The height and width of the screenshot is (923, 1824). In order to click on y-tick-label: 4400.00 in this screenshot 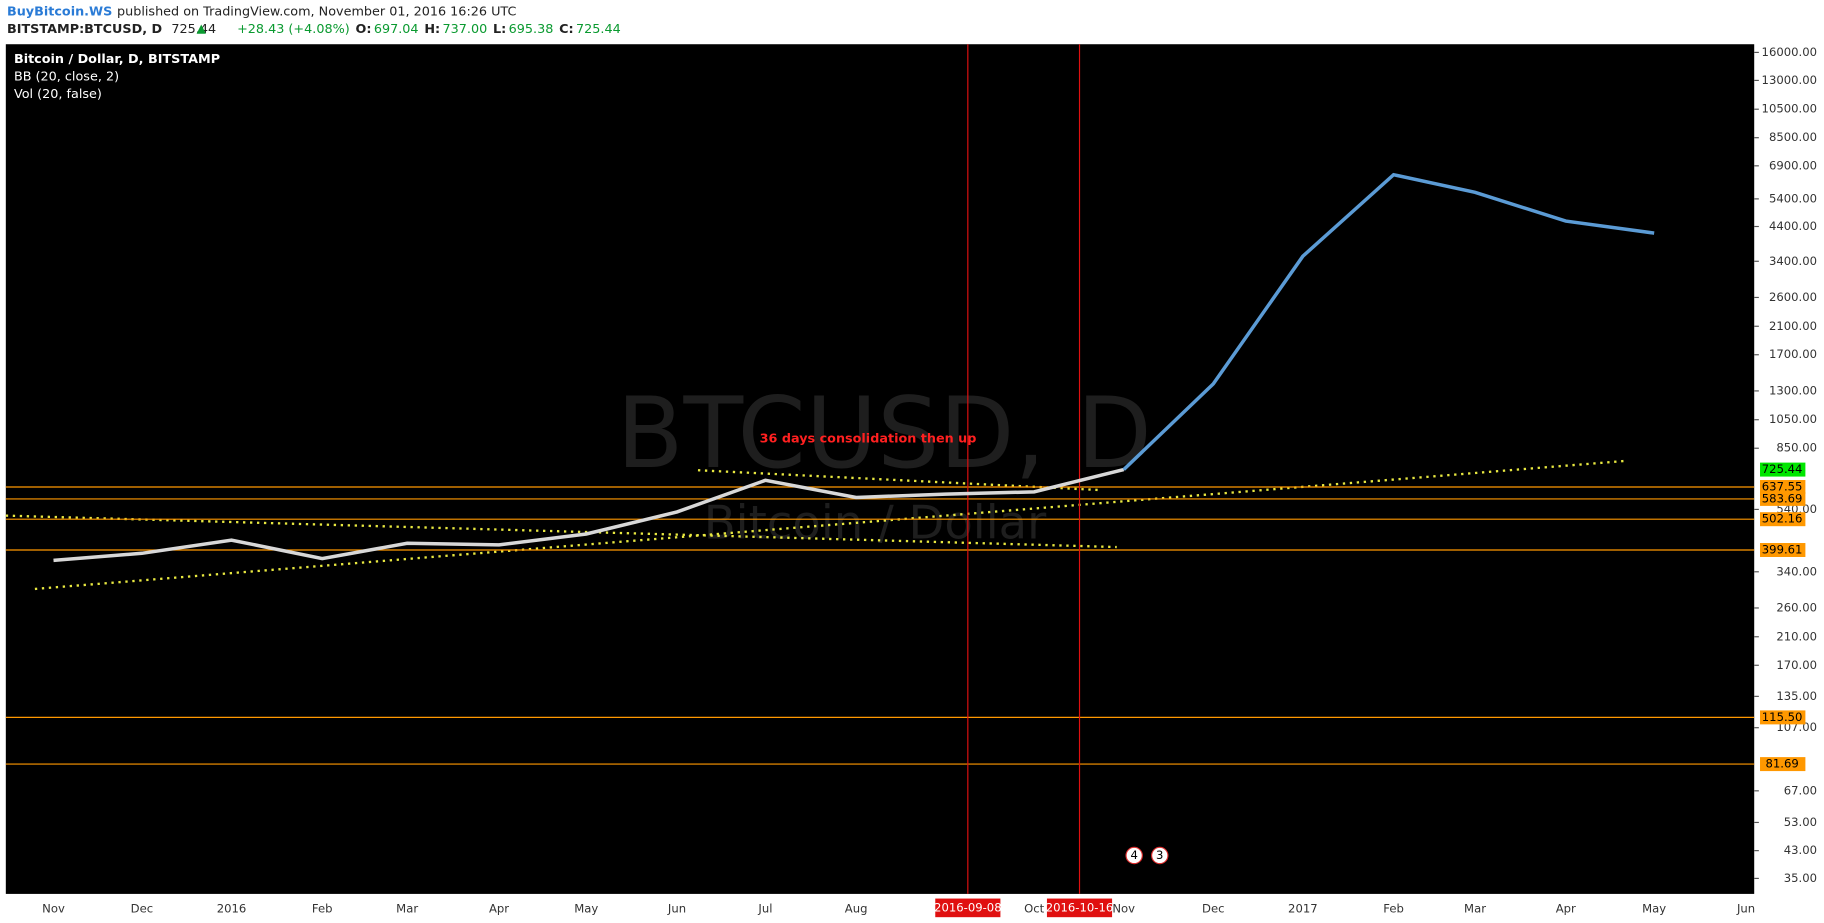, I will do `click(1793, 226)`.